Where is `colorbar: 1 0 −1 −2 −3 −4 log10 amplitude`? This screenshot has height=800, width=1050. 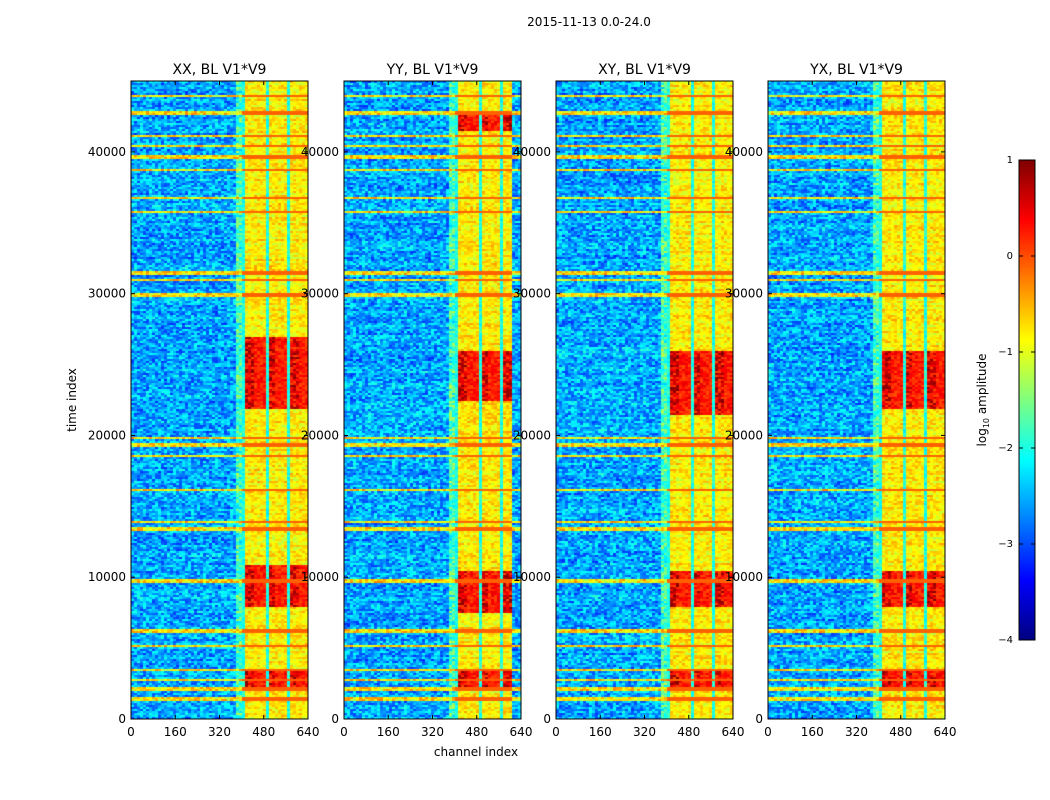
colorbar: 1 0 −1 −2 −3 −4 log10 amplitude is located at coordinates (1005, 400).